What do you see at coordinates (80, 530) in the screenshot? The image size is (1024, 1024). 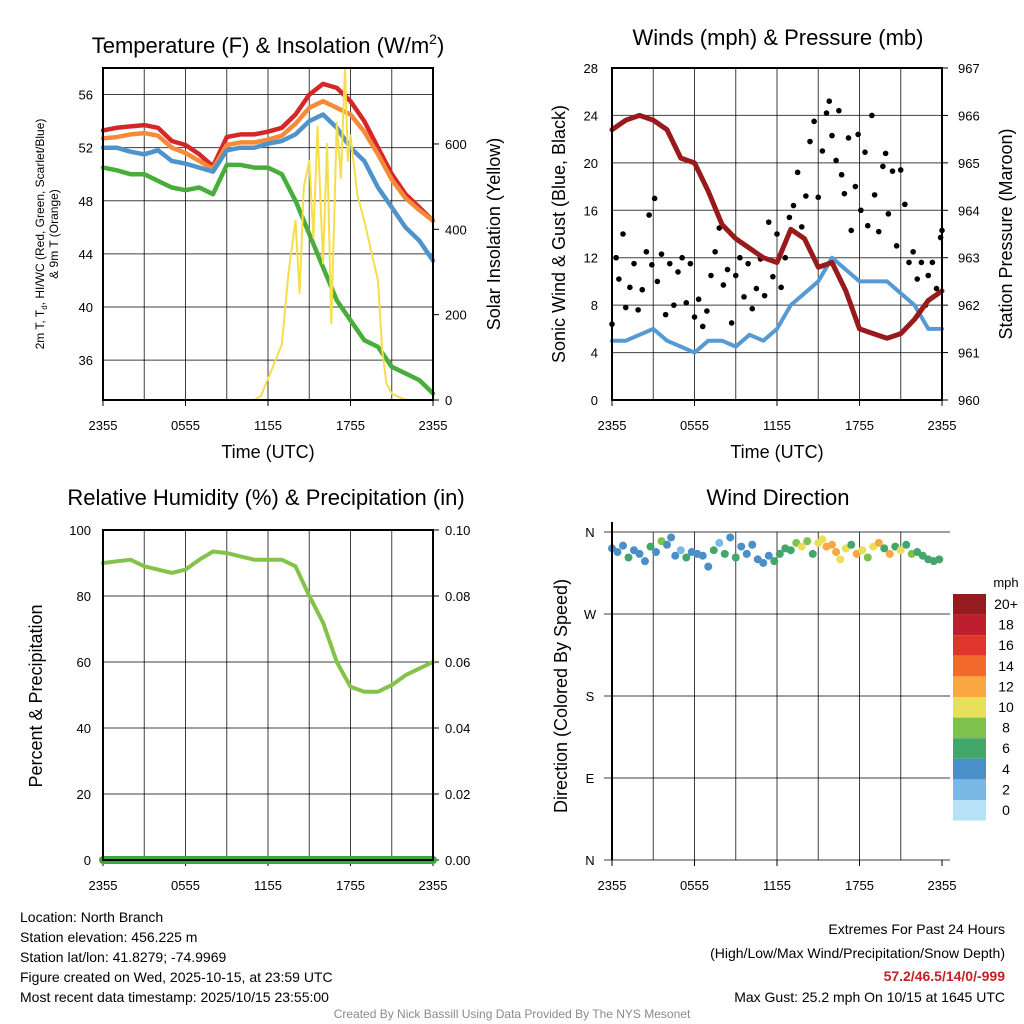 I see `rh-y-tick-label: 100` at bounding box center [80, 530].